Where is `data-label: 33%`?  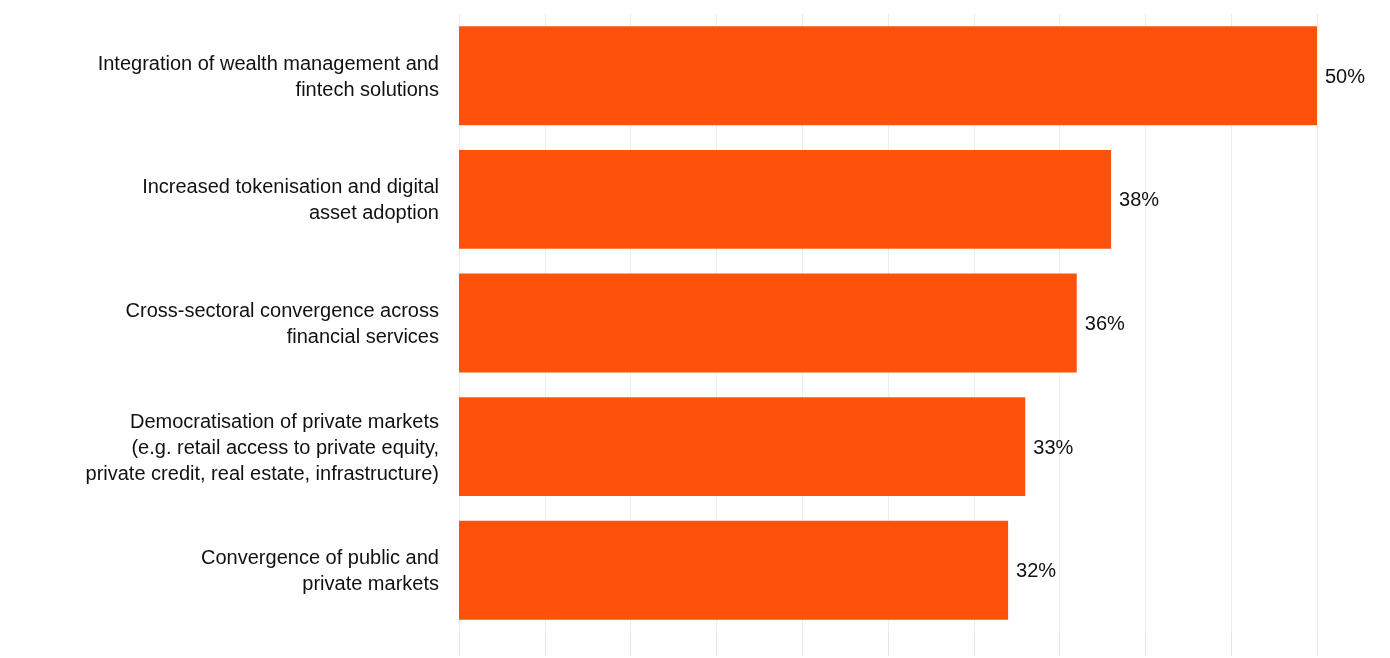 data-label: 33% is located at coordinates (1053, 446).